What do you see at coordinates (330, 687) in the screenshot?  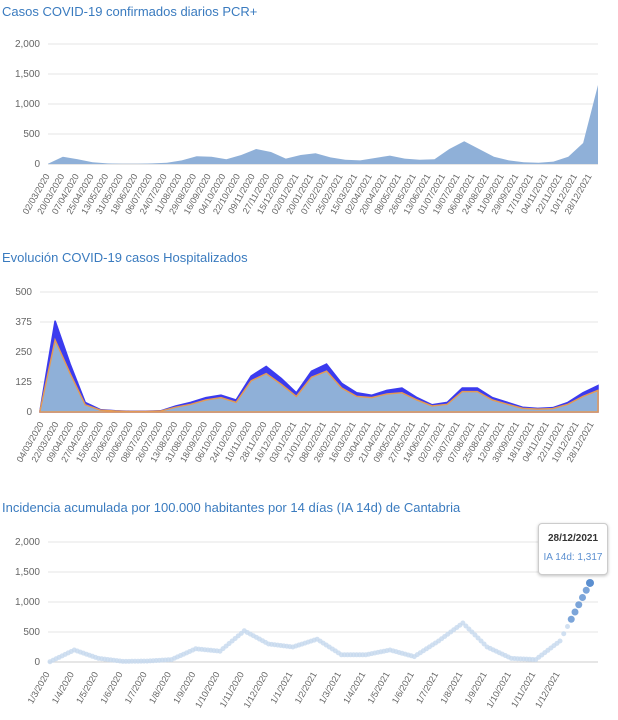 I see `x-tick-label: 1/3/2021` at bounding box center [330, 687].